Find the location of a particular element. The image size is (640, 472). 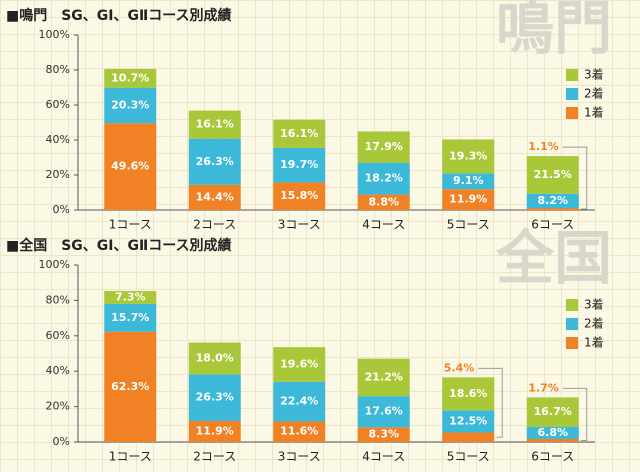

value-label: 19.6% is located at coordinates (299, 363).